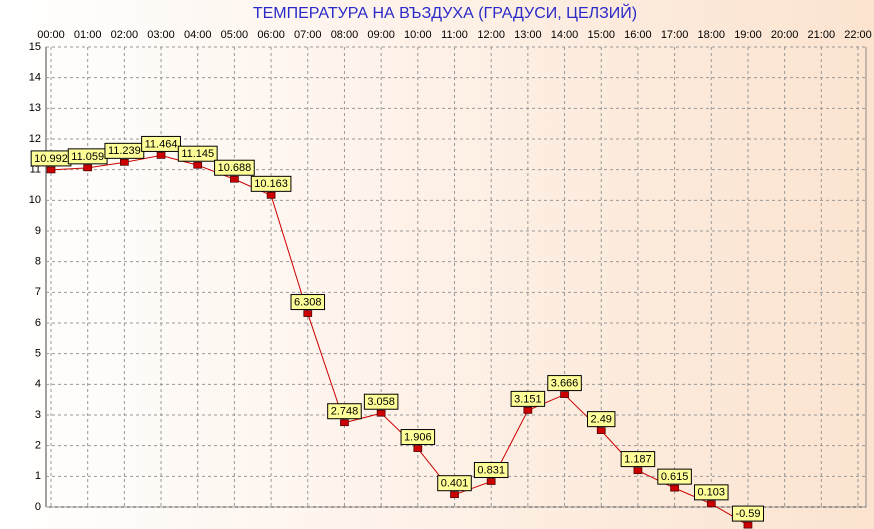  Describe the element at coordinates (35, 200) in the screenshot. I see `y-tick-label: 10` at that location.